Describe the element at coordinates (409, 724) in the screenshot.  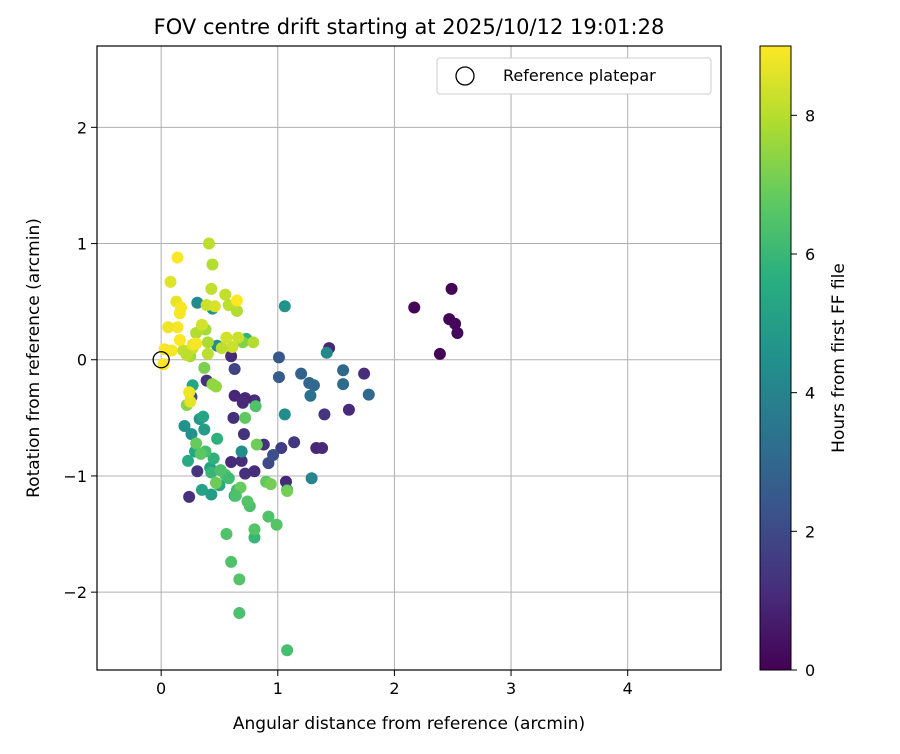
I see `x-axis-label: Angular distance from reference (arcmin)` at that location.